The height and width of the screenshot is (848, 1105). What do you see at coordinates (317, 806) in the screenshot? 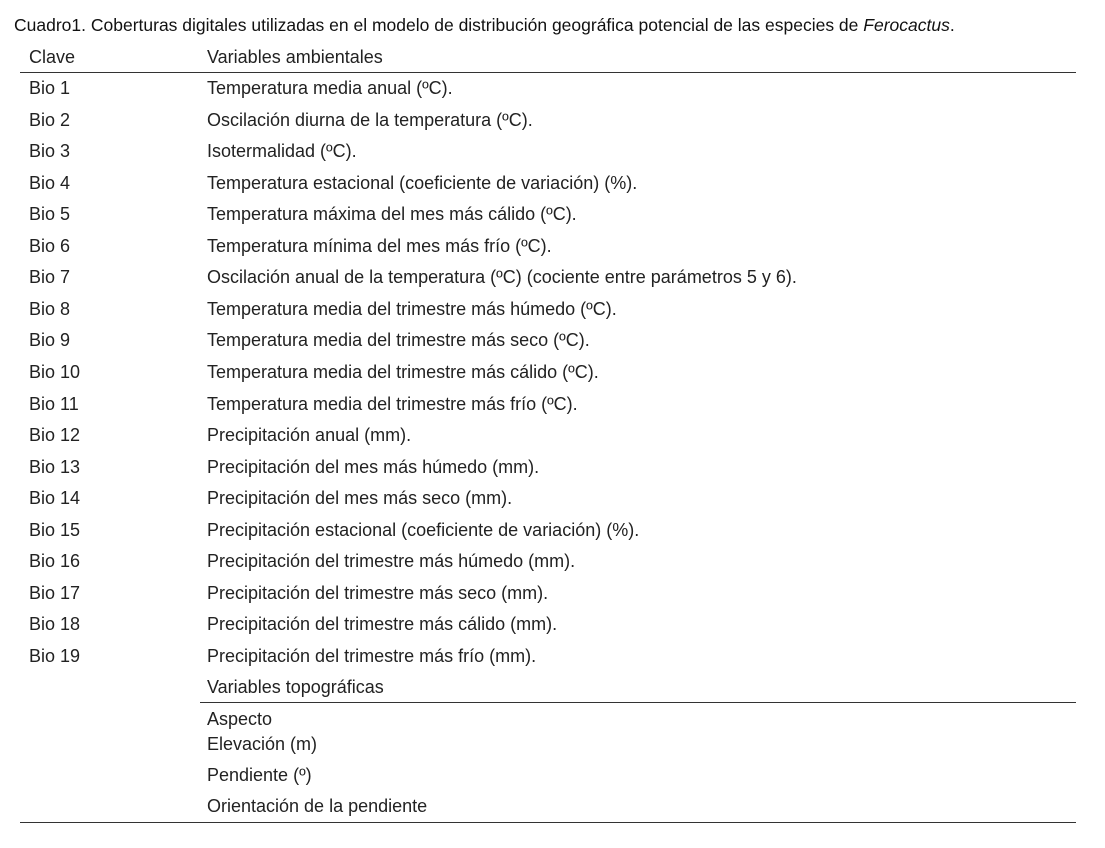
I see `topo-cell: Orientación de la pendiente` at bounding box center [317, 806].